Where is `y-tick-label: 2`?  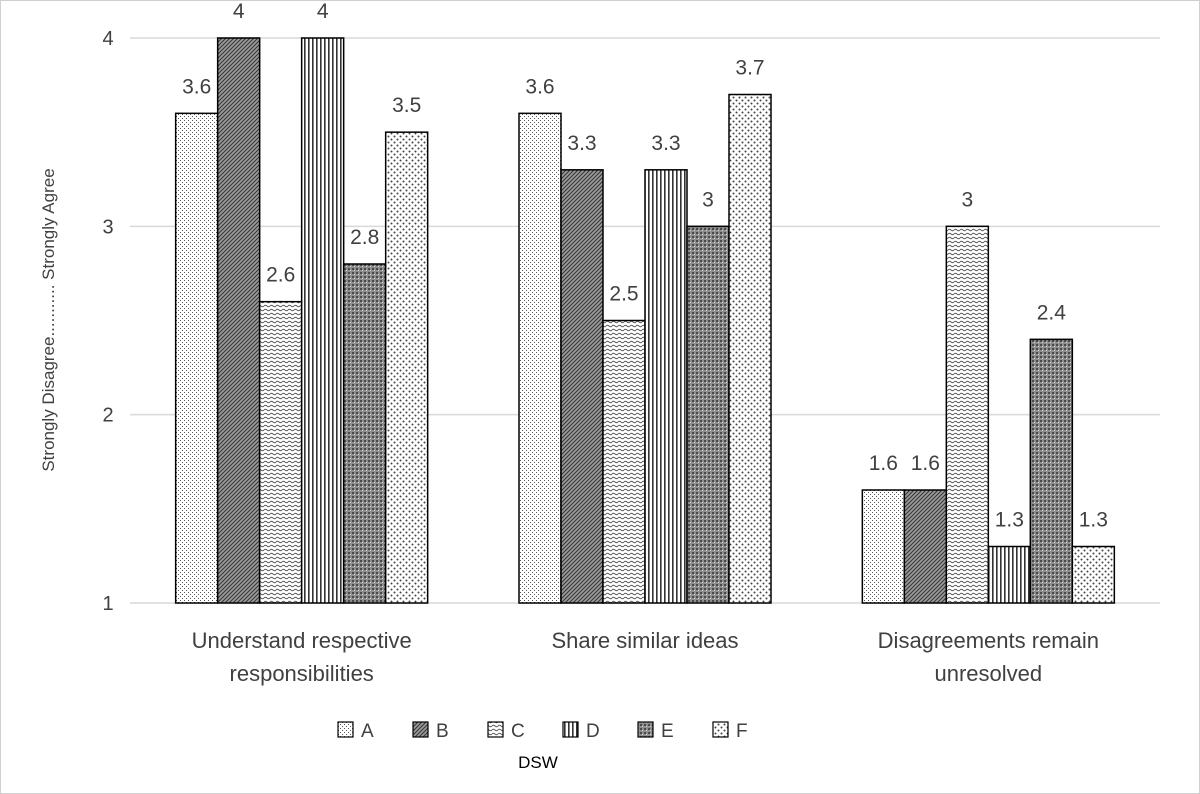
y-tick-label: 2 is located at coordinates (107, 416).